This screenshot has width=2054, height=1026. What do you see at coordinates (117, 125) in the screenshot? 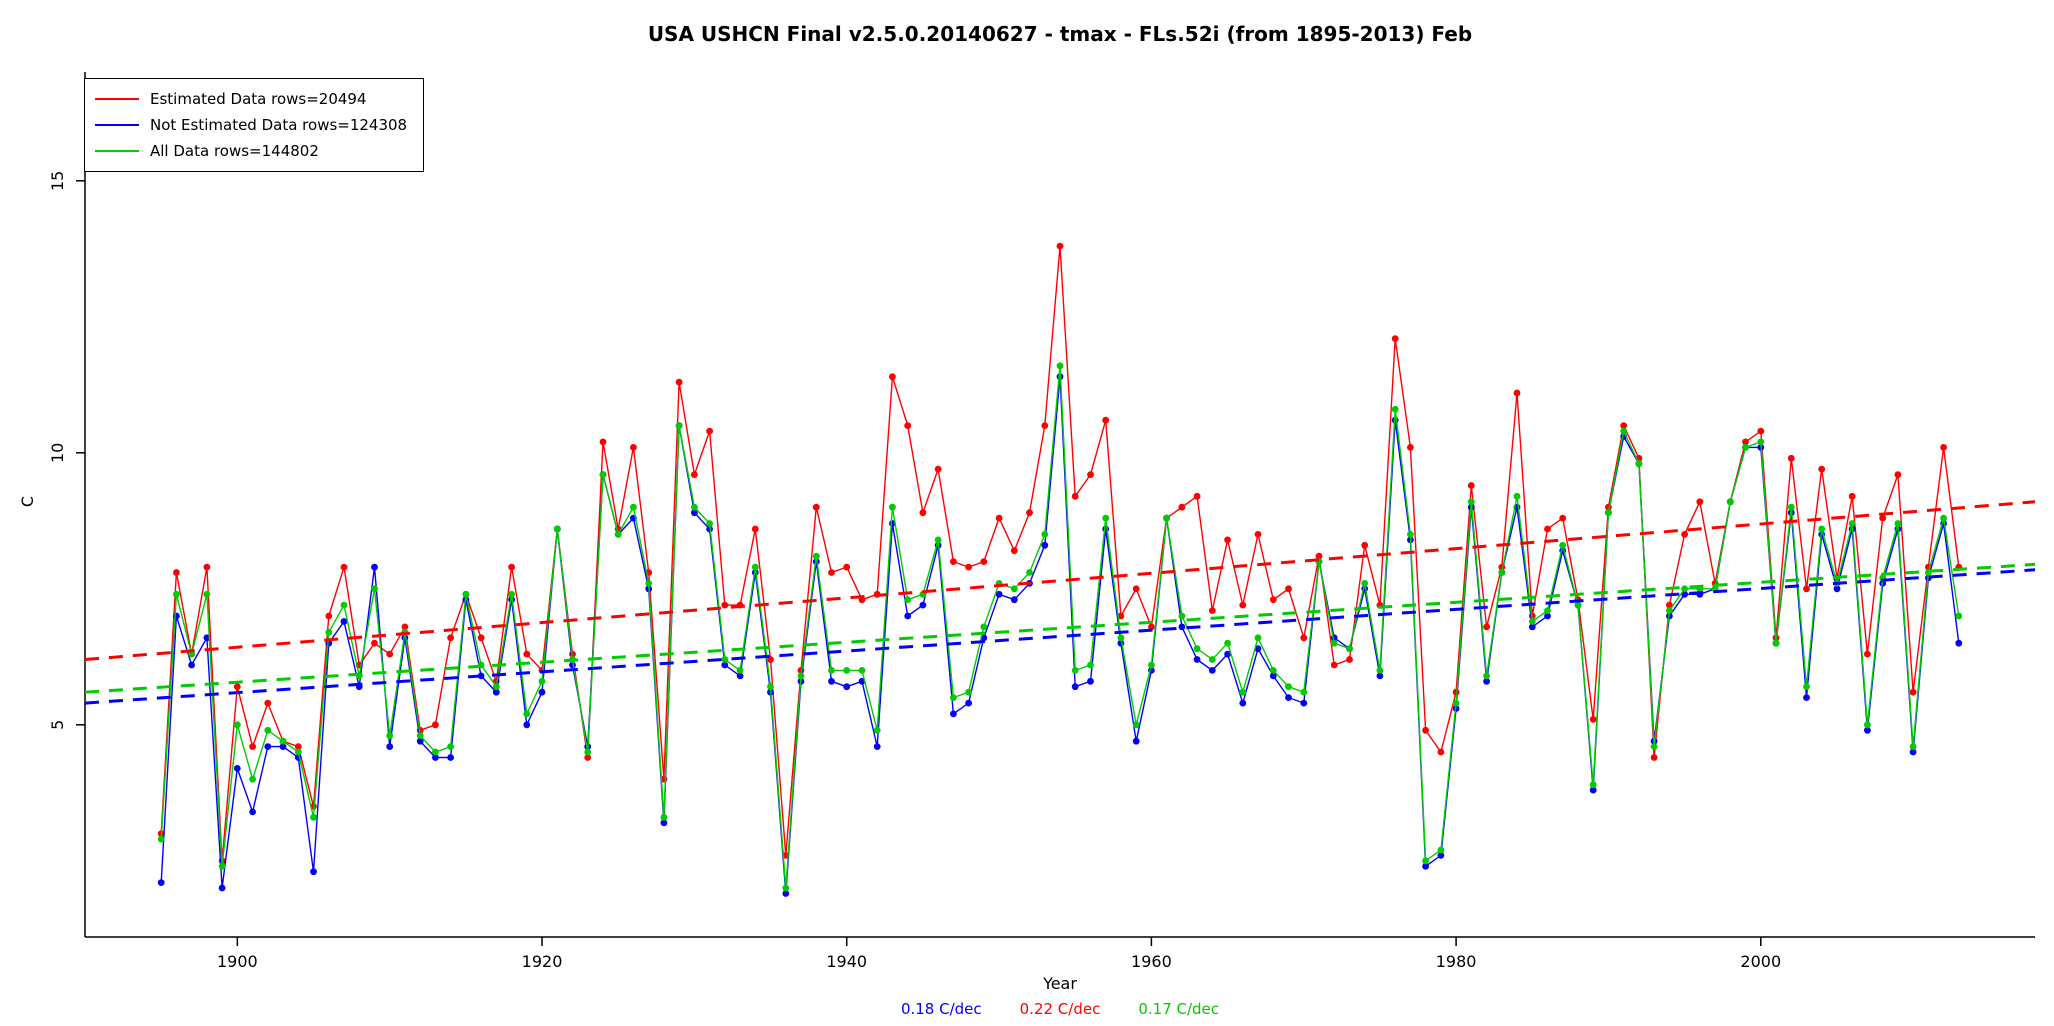
I see `legend-line-sample-blue` at bounding box center [117, 125].